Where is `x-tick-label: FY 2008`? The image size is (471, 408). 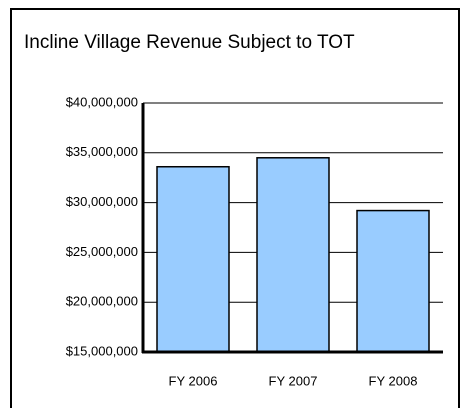 x-tick-label: FY 2008 is located at coordinates (393, 380).